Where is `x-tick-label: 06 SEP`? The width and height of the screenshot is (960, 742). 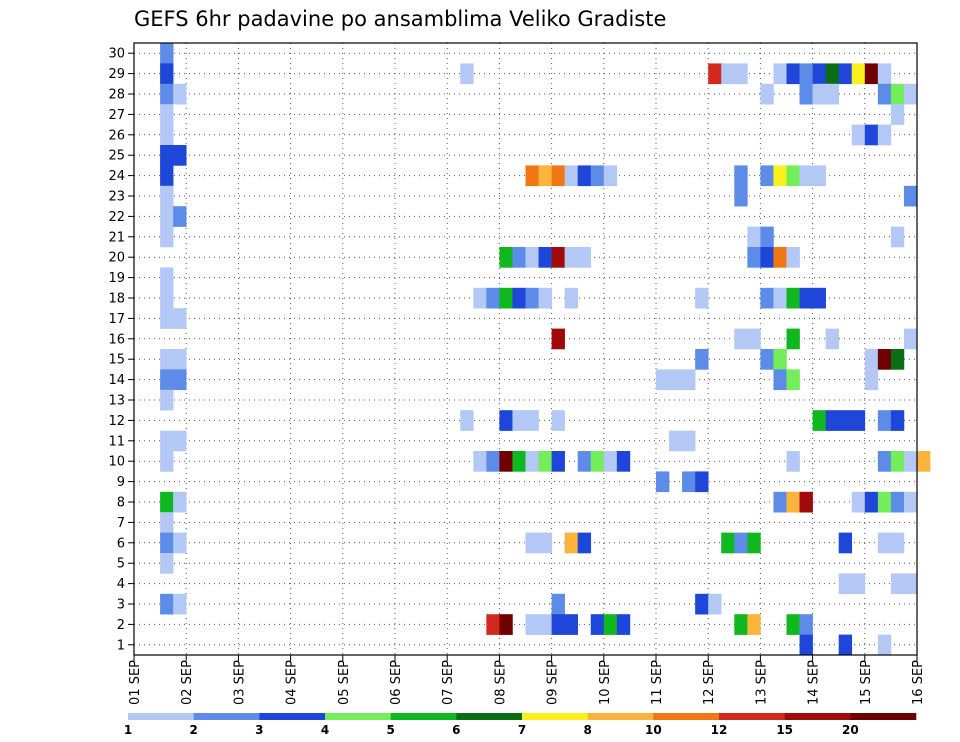
x-tick-label: 06 SEP is located at coordinates (396, 682).